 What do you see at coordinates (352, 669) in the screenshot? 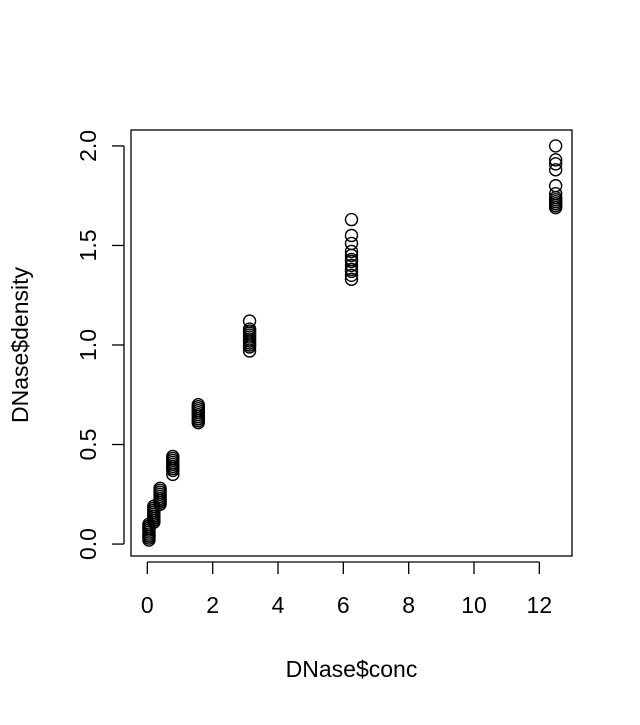
I see `x-axis-label: DNase$conc` at bounding box center [352, 669].